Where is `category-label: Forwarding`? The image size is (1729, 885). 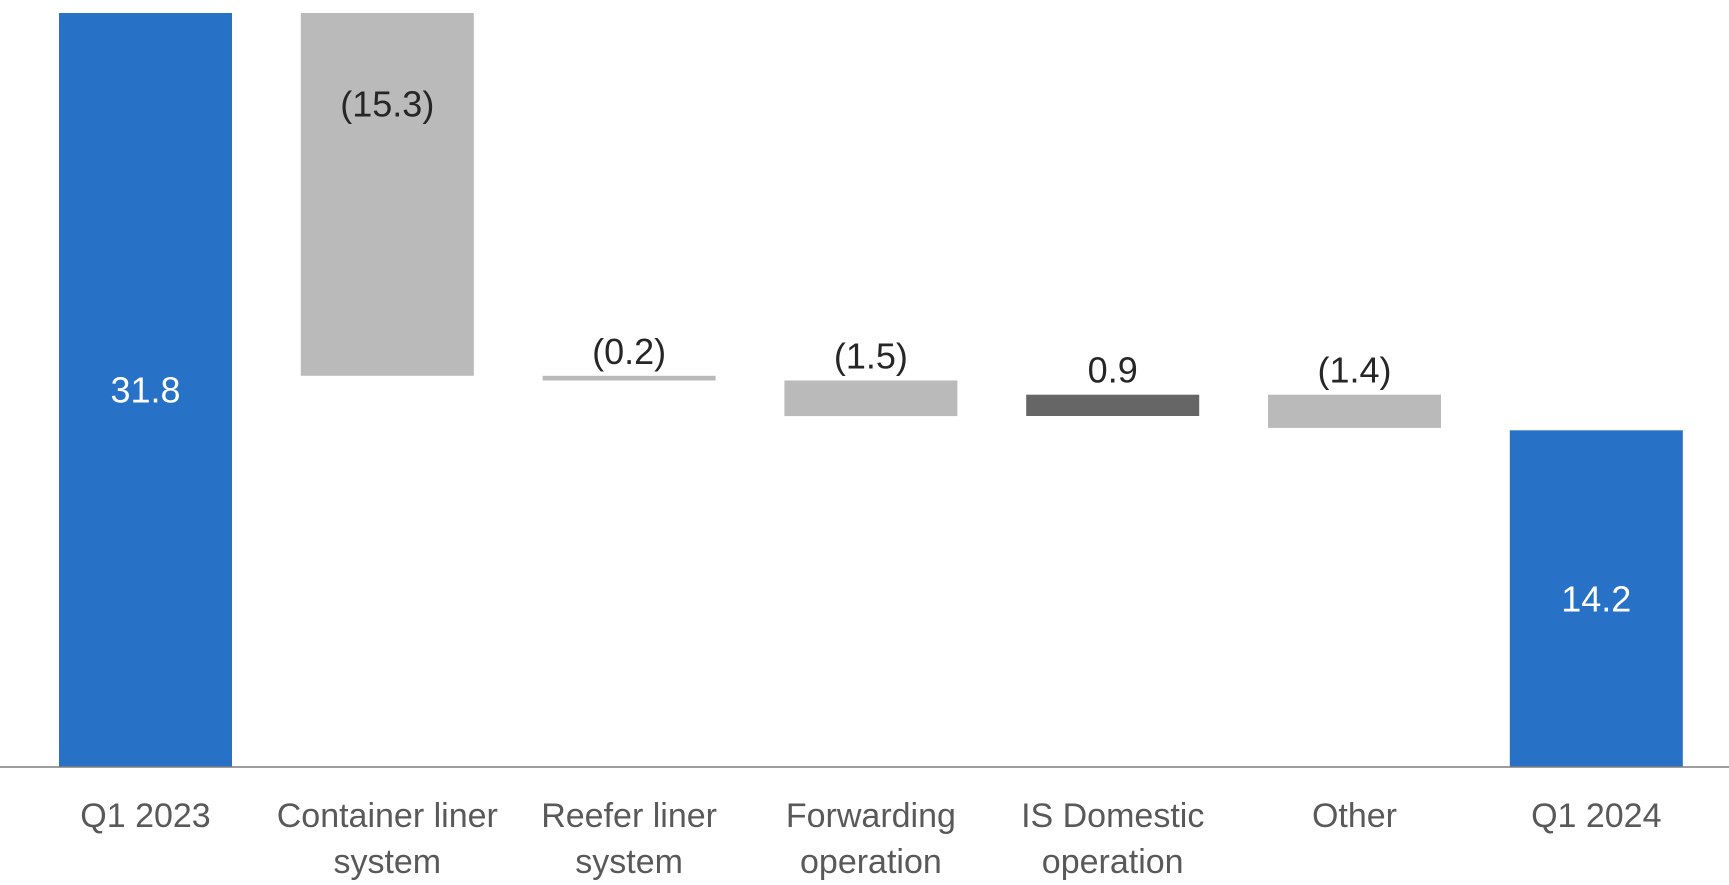 category-label: Forwarding is located at coordinates (871, 816).